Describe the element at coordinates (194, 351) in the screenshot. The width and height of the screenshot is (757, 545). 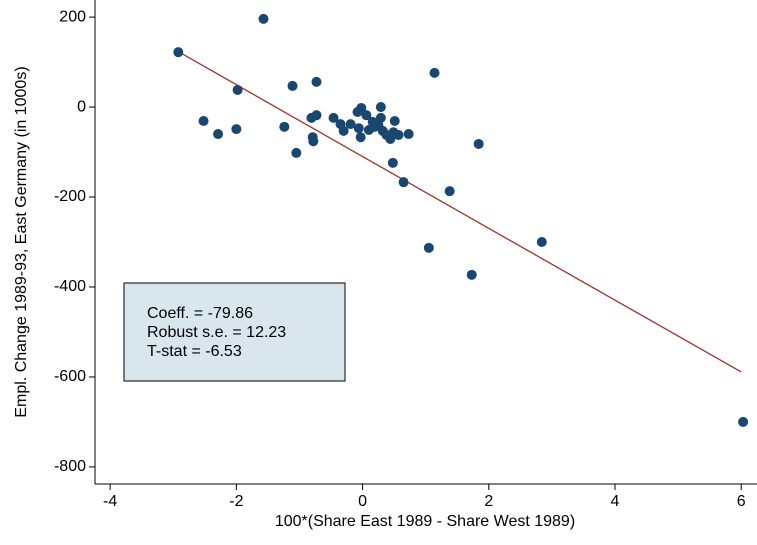
I see `annotation: T-stat = -6.53` at that location.